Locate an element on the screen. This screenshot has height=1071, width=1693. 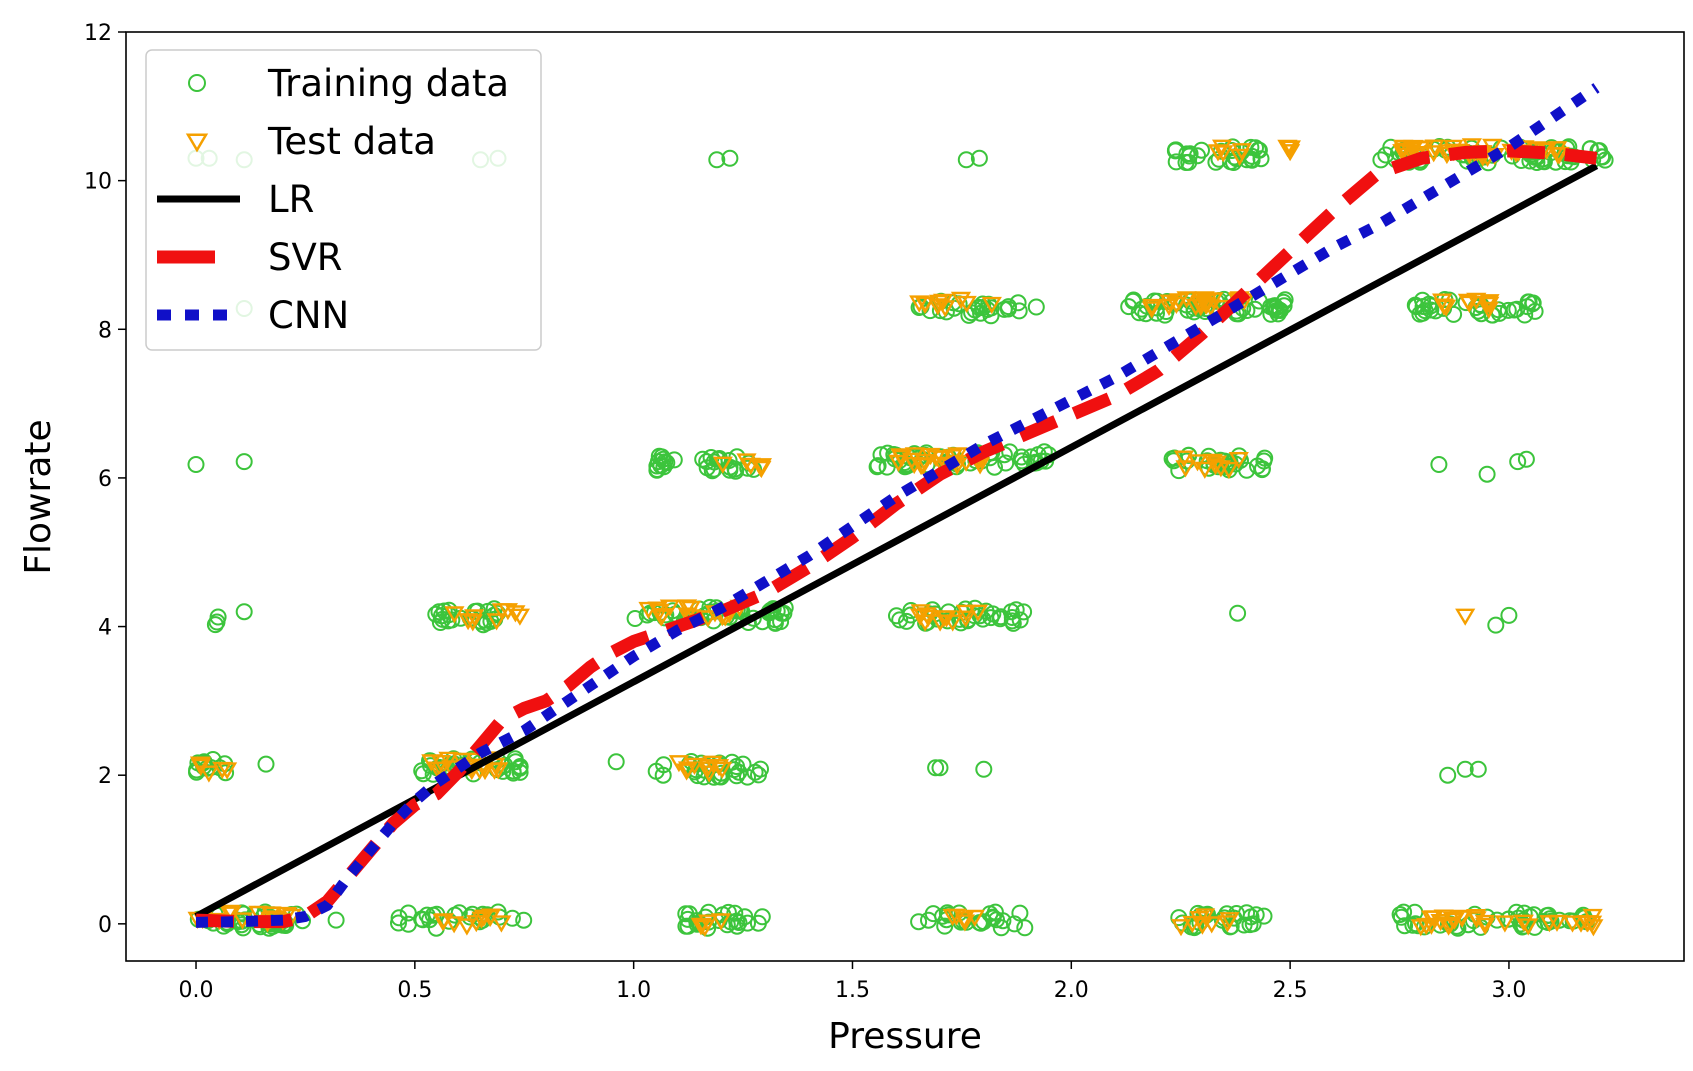
y-axis-label: Flowrate is located at coordinates (38, 496).